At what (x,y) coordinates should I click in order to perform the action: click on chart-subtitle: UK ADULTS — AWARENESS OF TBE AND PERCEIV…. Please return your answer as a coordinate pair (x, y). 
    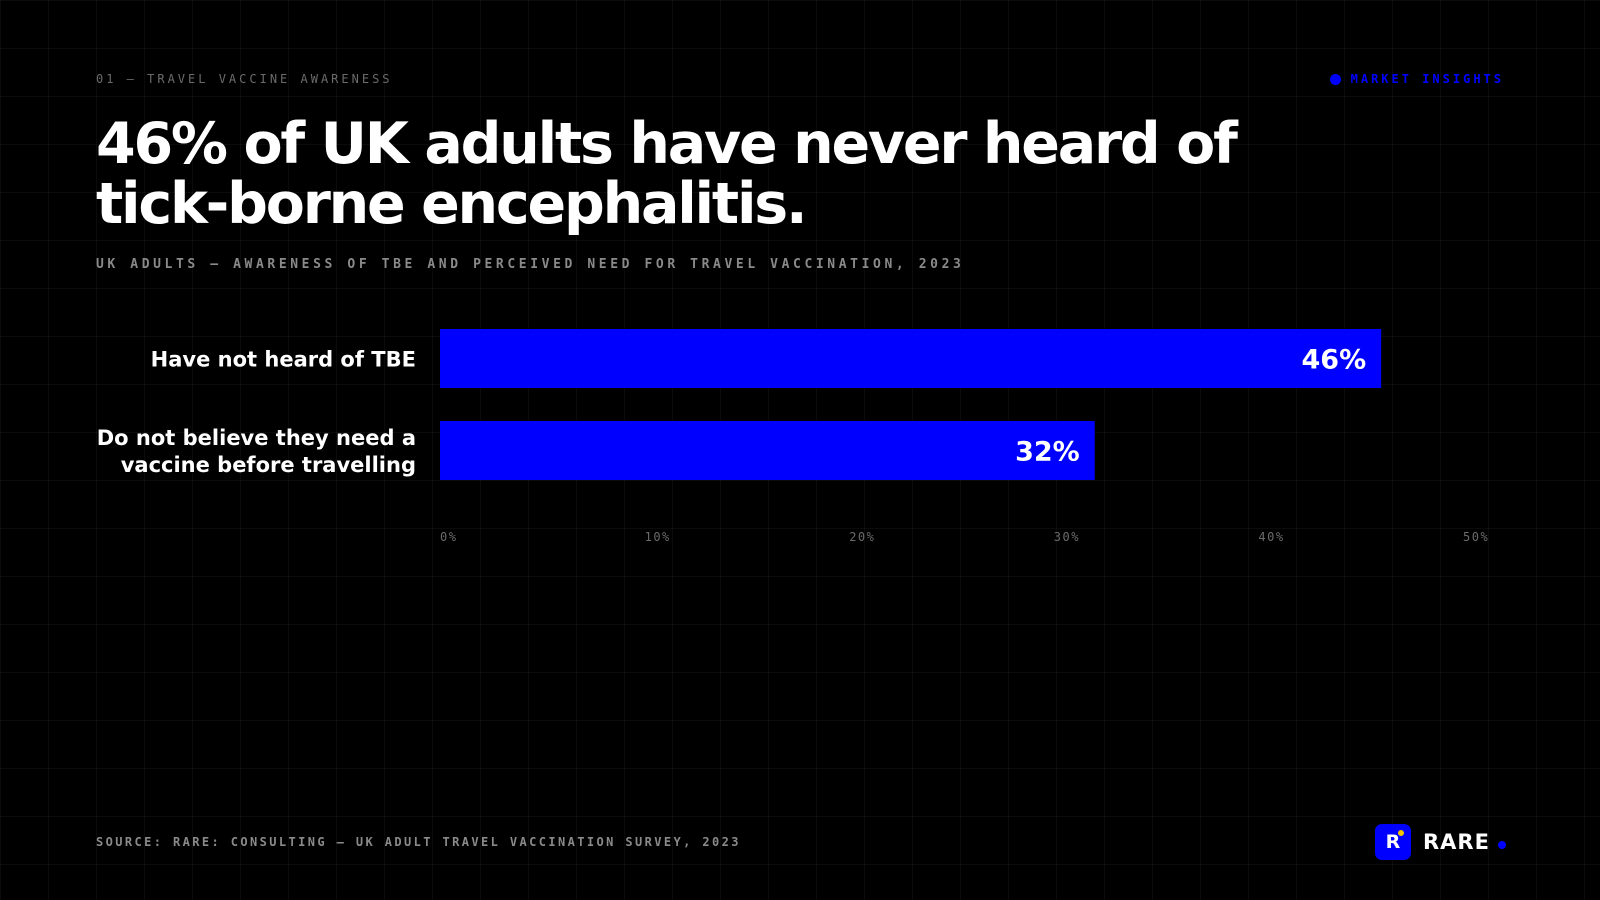
    Looking at the image, I should click on (530, 264).